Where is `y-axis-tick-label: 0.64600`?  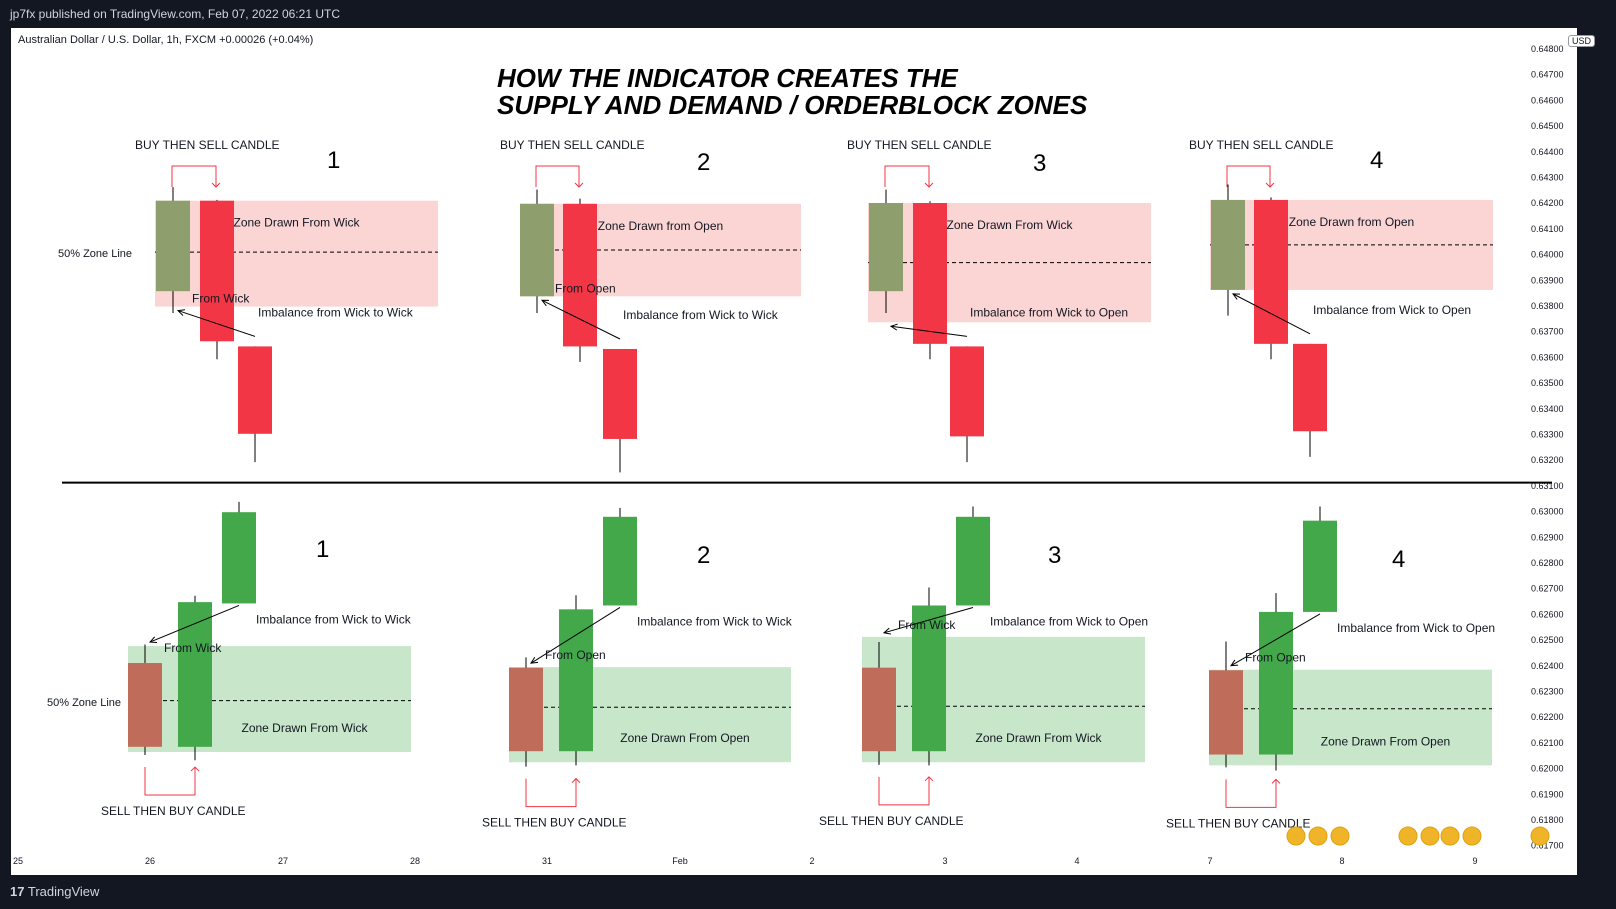
y-axis-tick-label: 0.64600 is located at coordinates (1547, 100).